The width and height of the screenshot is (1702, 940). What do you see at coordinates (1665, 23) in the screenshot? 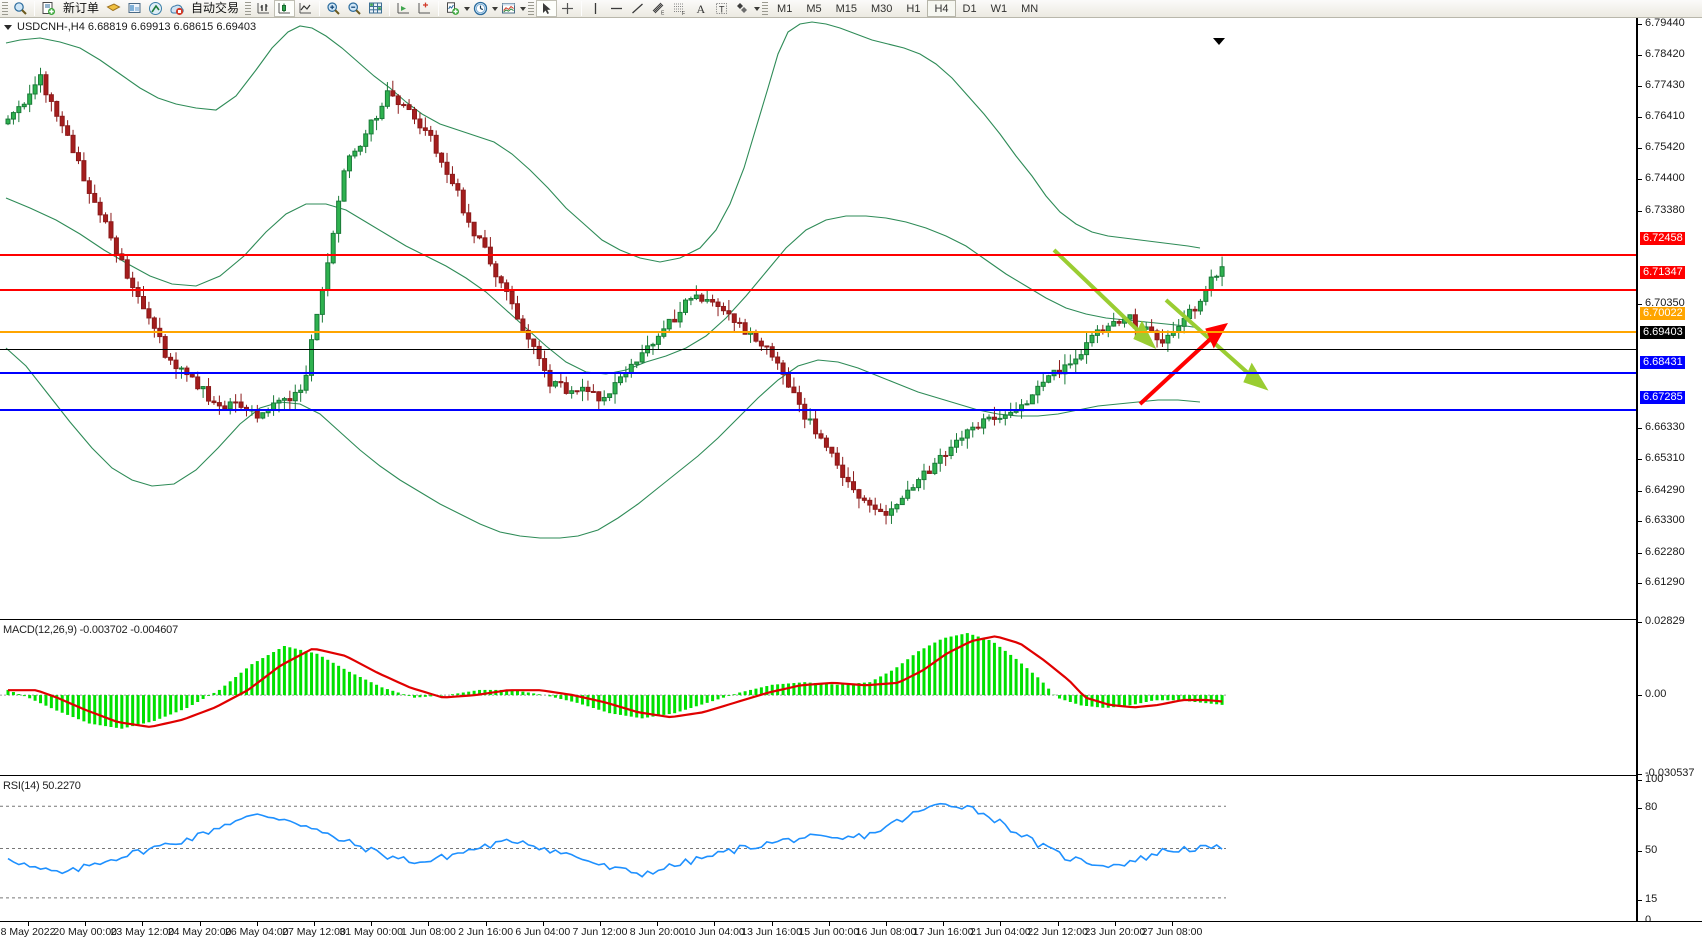
I see `price-axis-label: 6.79440` at bounding box center [1665, 23].